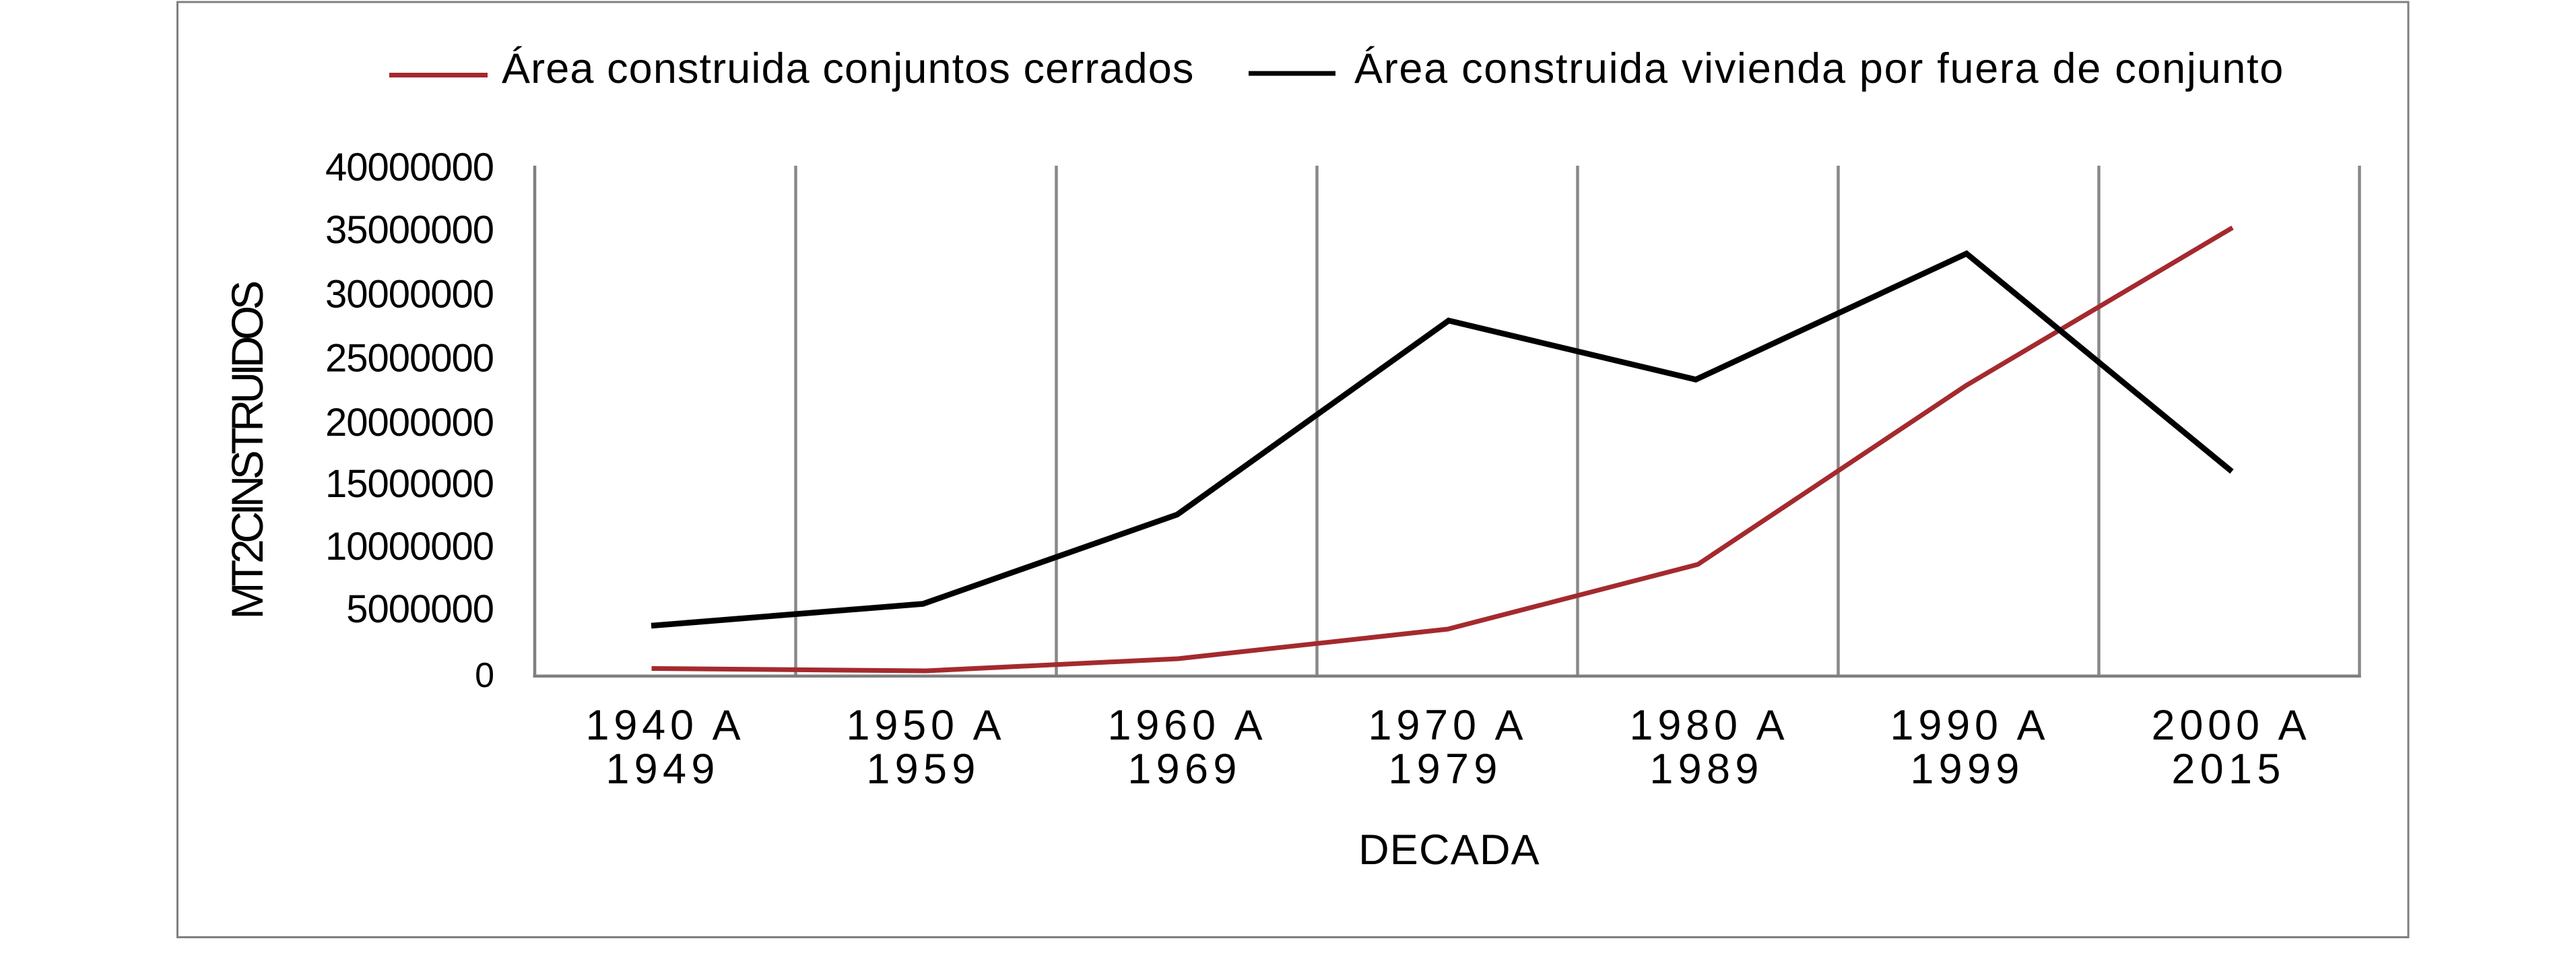 Image resolution: width=2576 pixels, height=980 pixels. What do you see at coordinates (409, 230) in the screenshot?
I see `svg-text: 35000000` at bounding box center [409, 230].